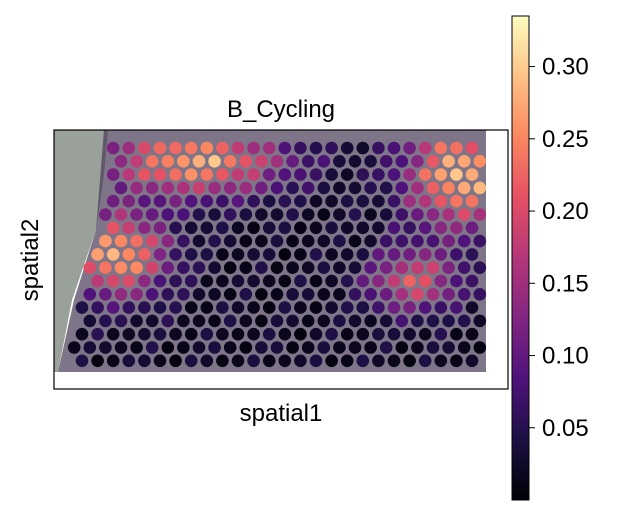  Describe the element at coordinates (565, 283) in the screenshot. I see `colorbar-tick-label: 0.15` at that location.